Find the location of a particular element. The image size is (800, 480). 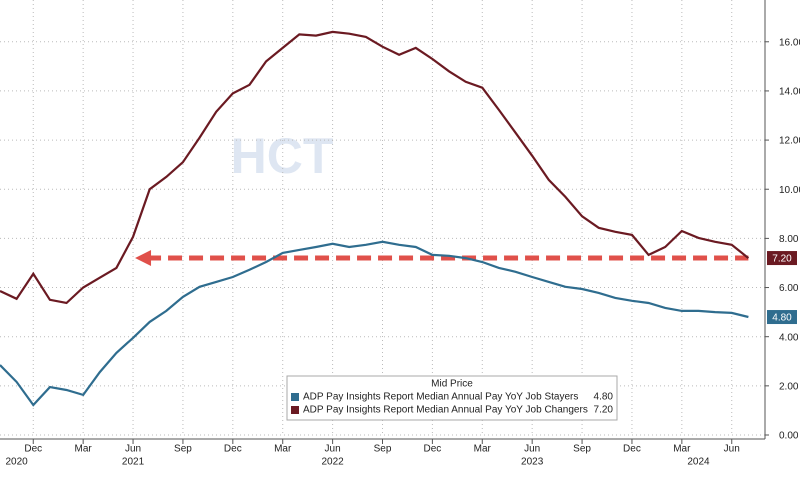

legend-value: 7.20 is located at coordinates (604, 410).